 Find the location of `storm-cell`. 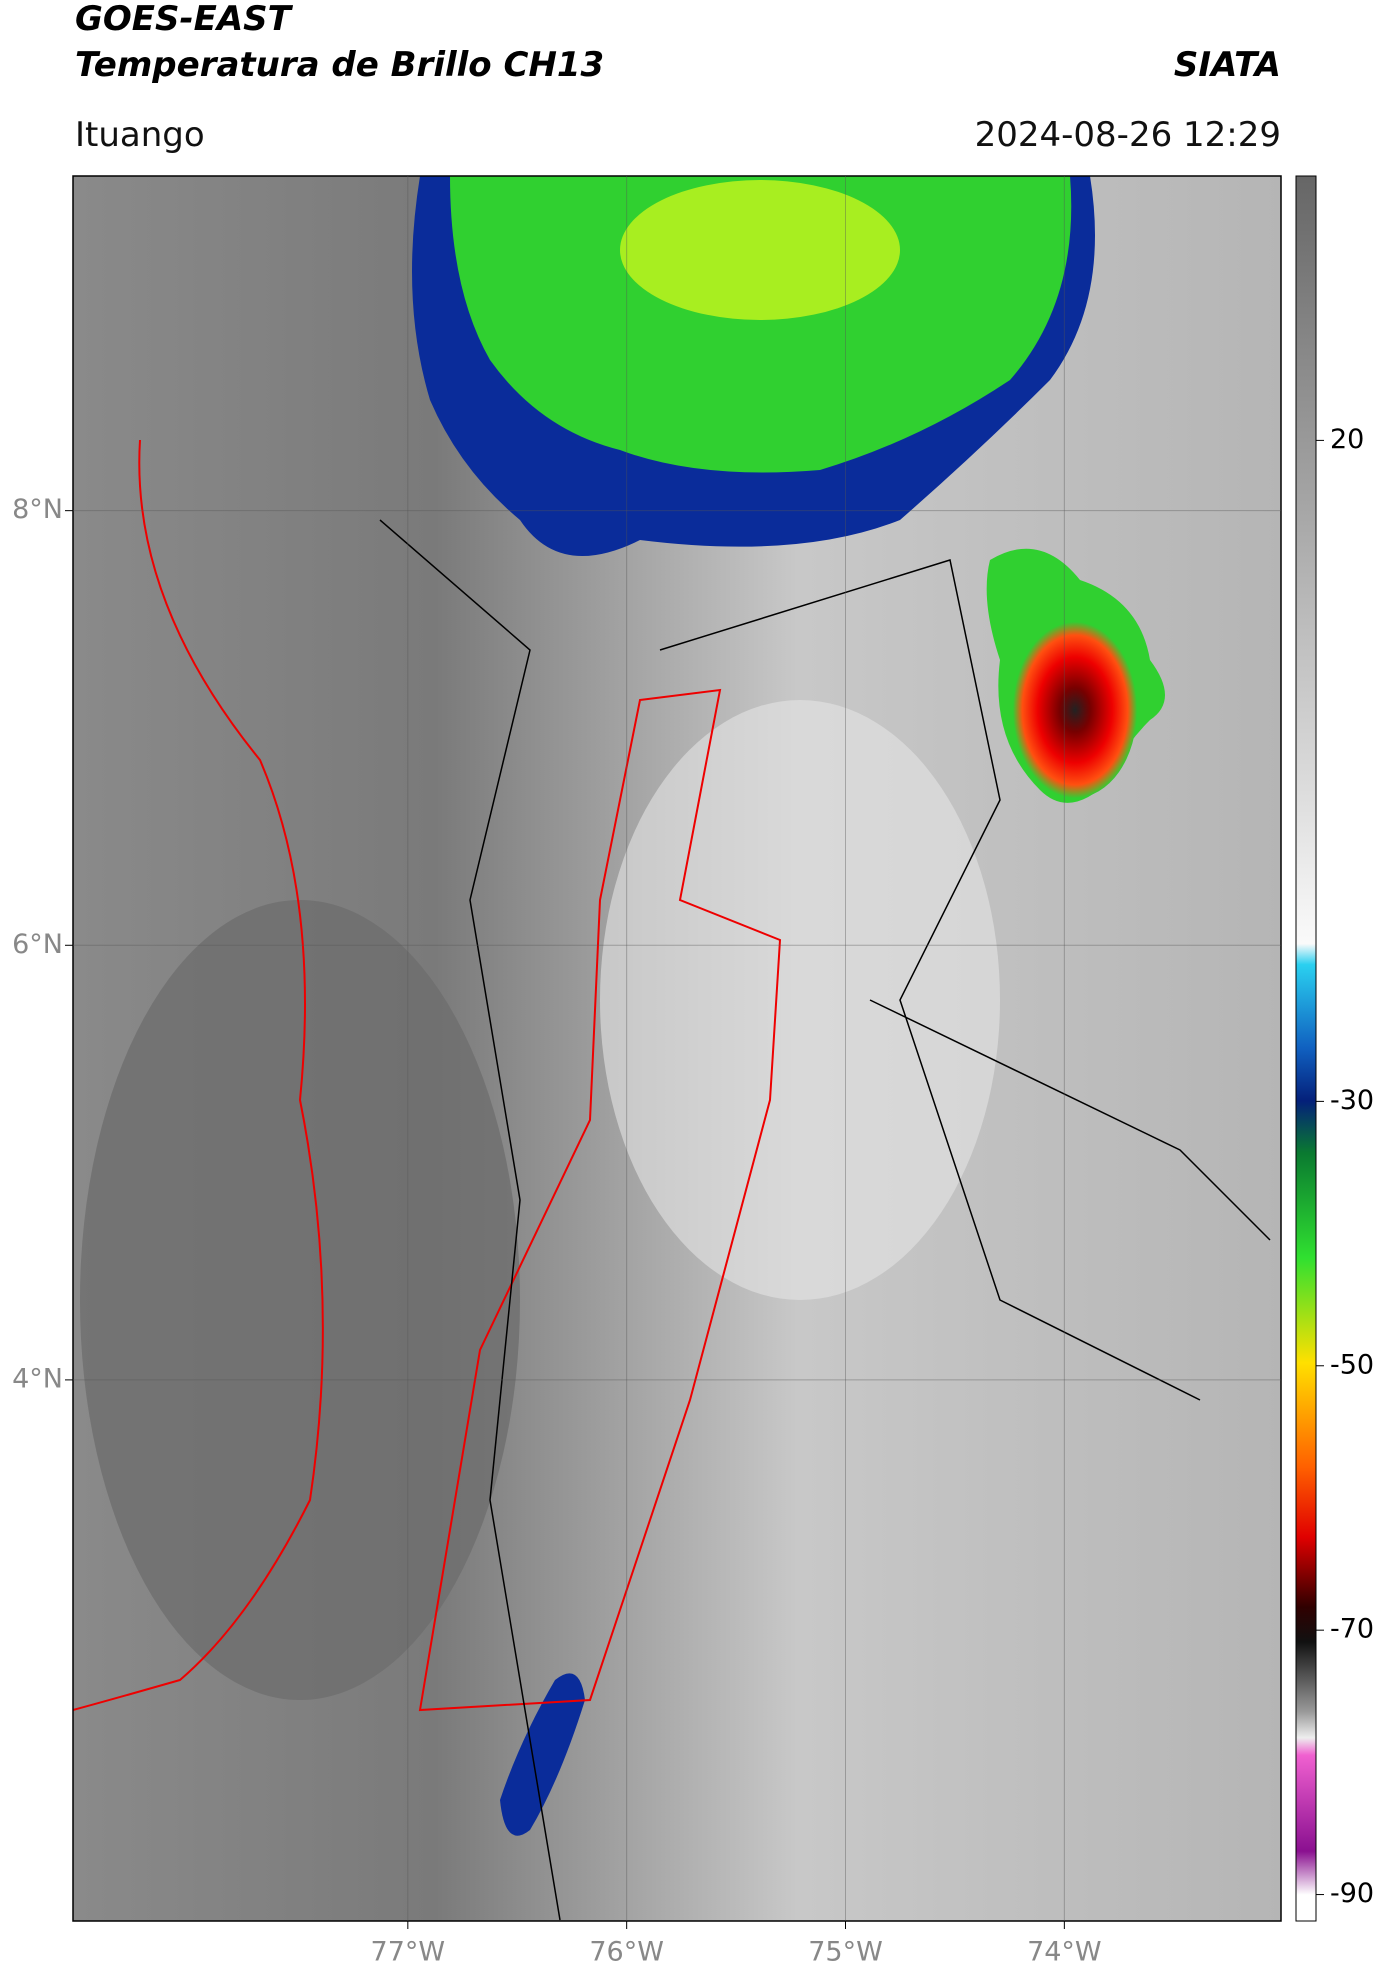

storm-cell is located at coordinates (1075, 710).